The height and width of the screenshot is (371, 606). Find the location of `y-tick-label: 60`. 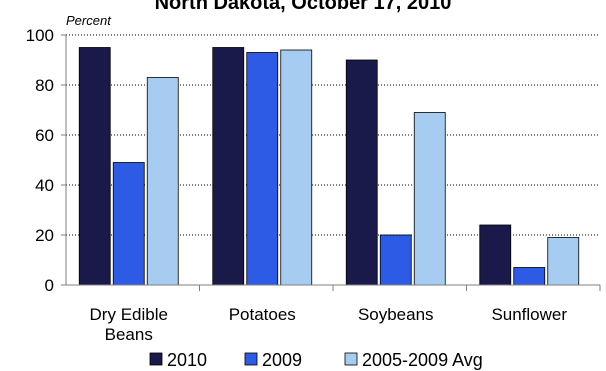

y-tick-label: 60 is located at coordinates (44, 135).